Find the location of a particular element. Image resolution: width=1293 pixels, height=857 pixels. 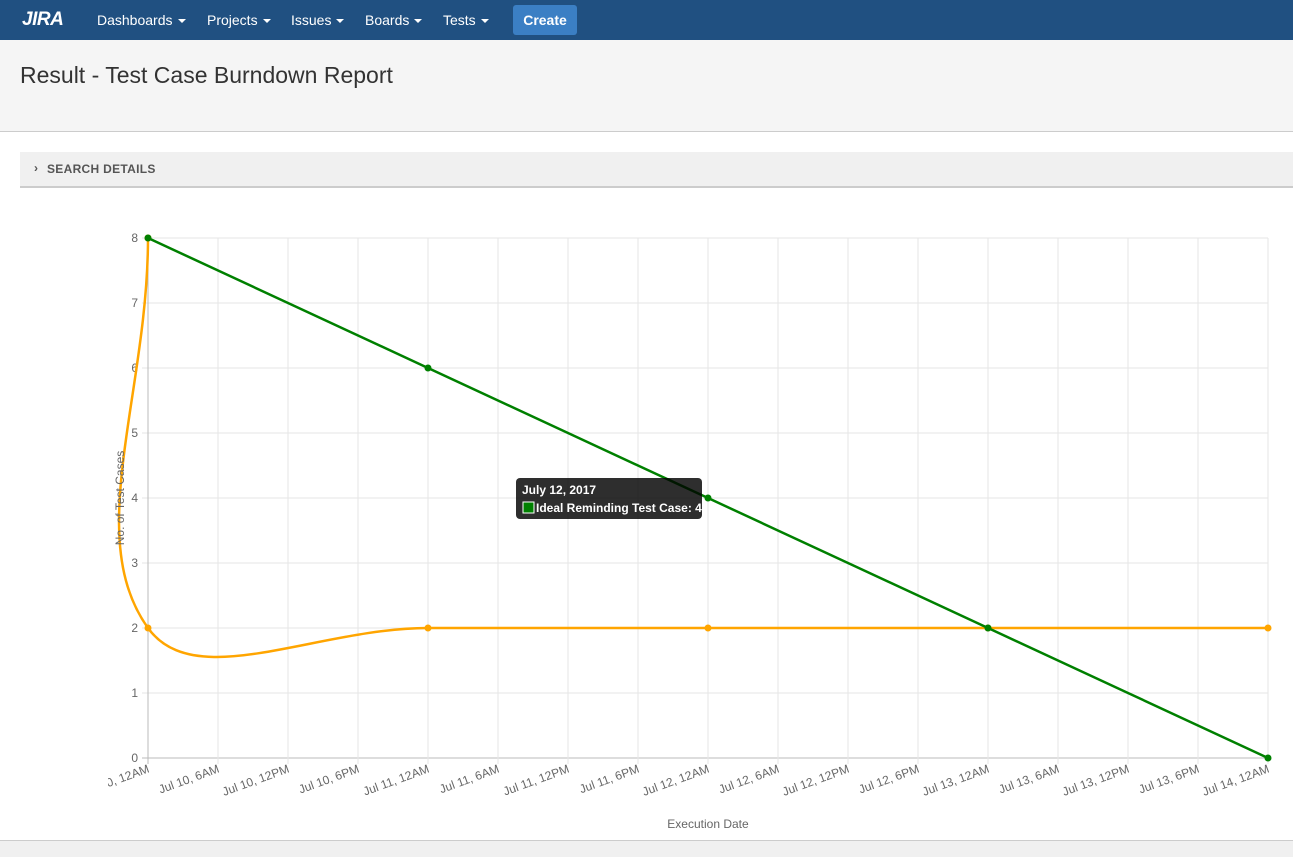

x-tick-label: Jul 10, 12AM is located at coordinates (115, 780).